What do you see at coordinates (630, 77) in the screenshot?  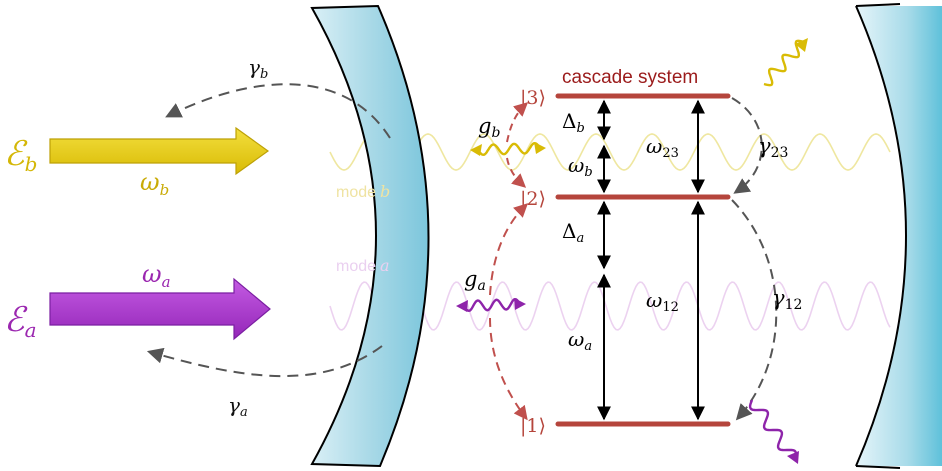 I see `cascade-system-label: cascade system` at bounding box center [630, 77].